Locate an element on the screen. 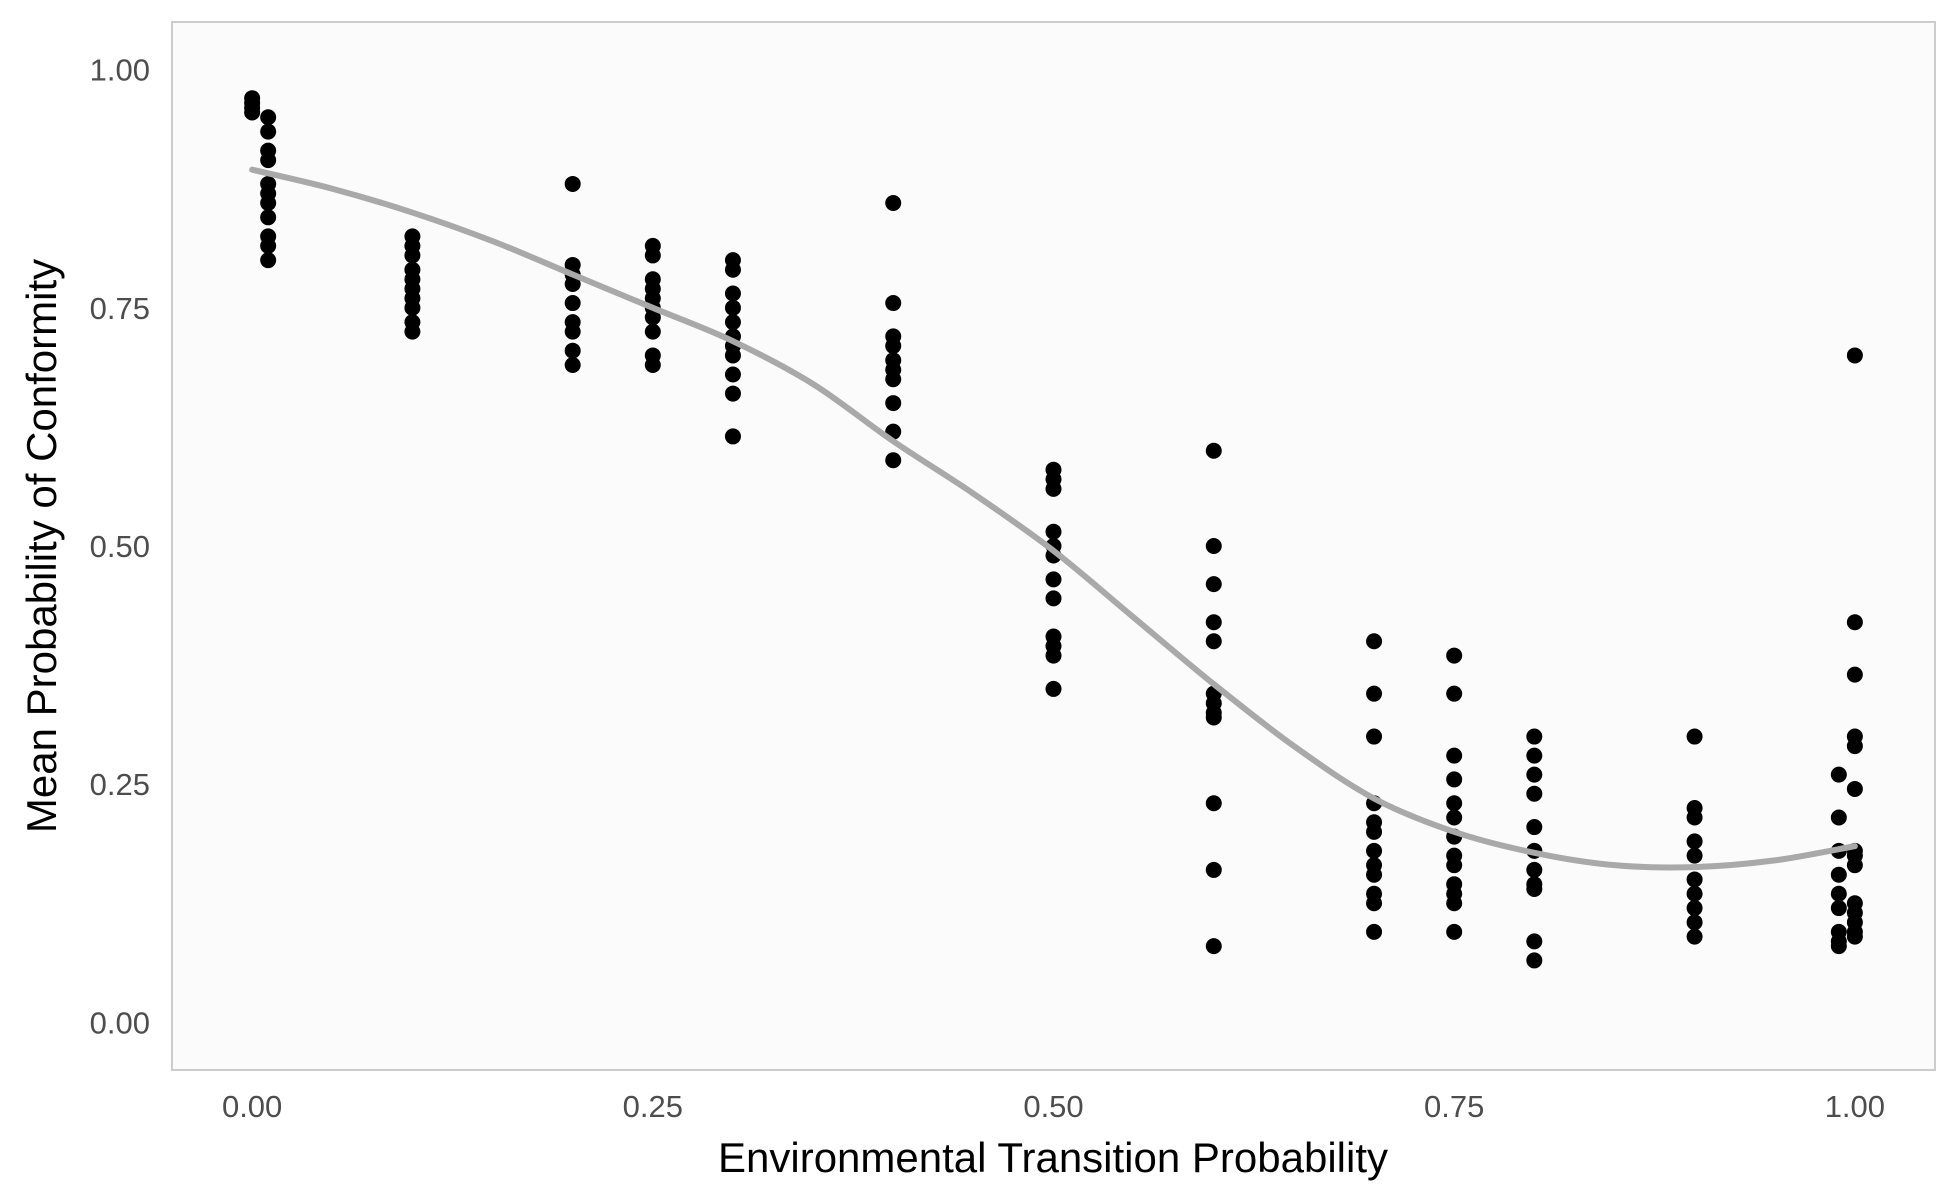  x-tick-label: 0.00 is located at coordinates (252, 1106).